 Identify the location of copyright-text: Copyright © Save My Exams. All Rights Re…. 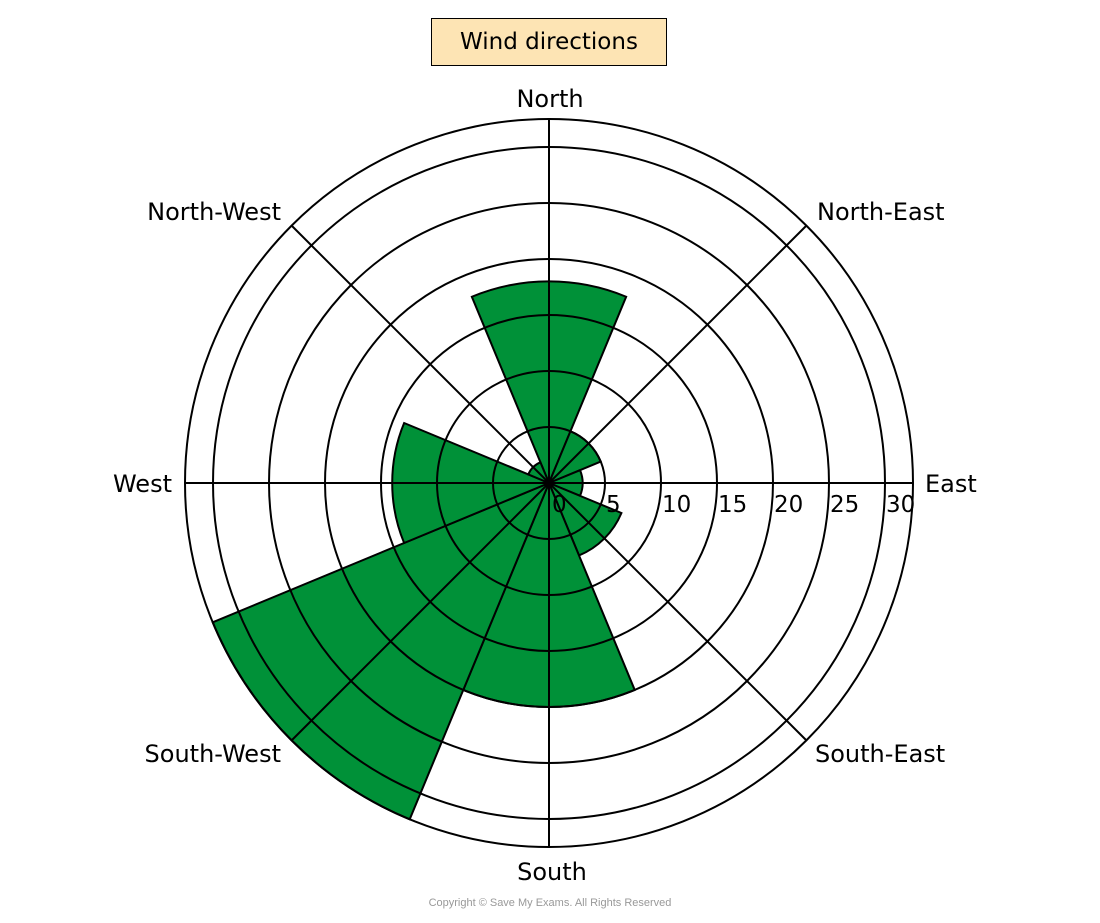
(550, 903).